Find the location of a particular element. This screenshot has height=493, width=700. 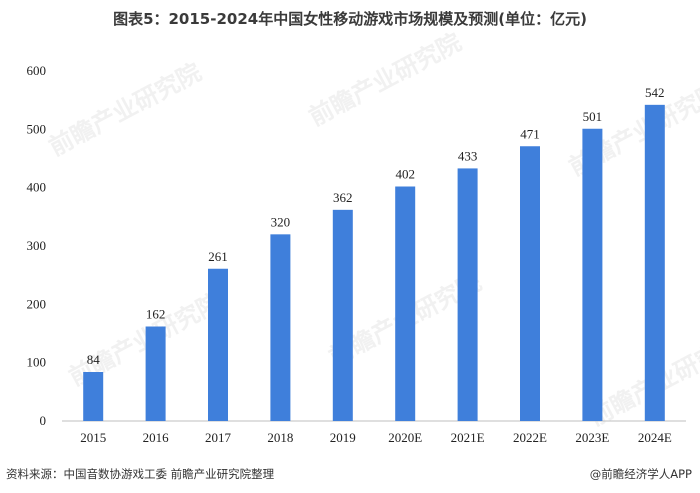

y-tick-label: 300 is located at coordinates (37, 245).